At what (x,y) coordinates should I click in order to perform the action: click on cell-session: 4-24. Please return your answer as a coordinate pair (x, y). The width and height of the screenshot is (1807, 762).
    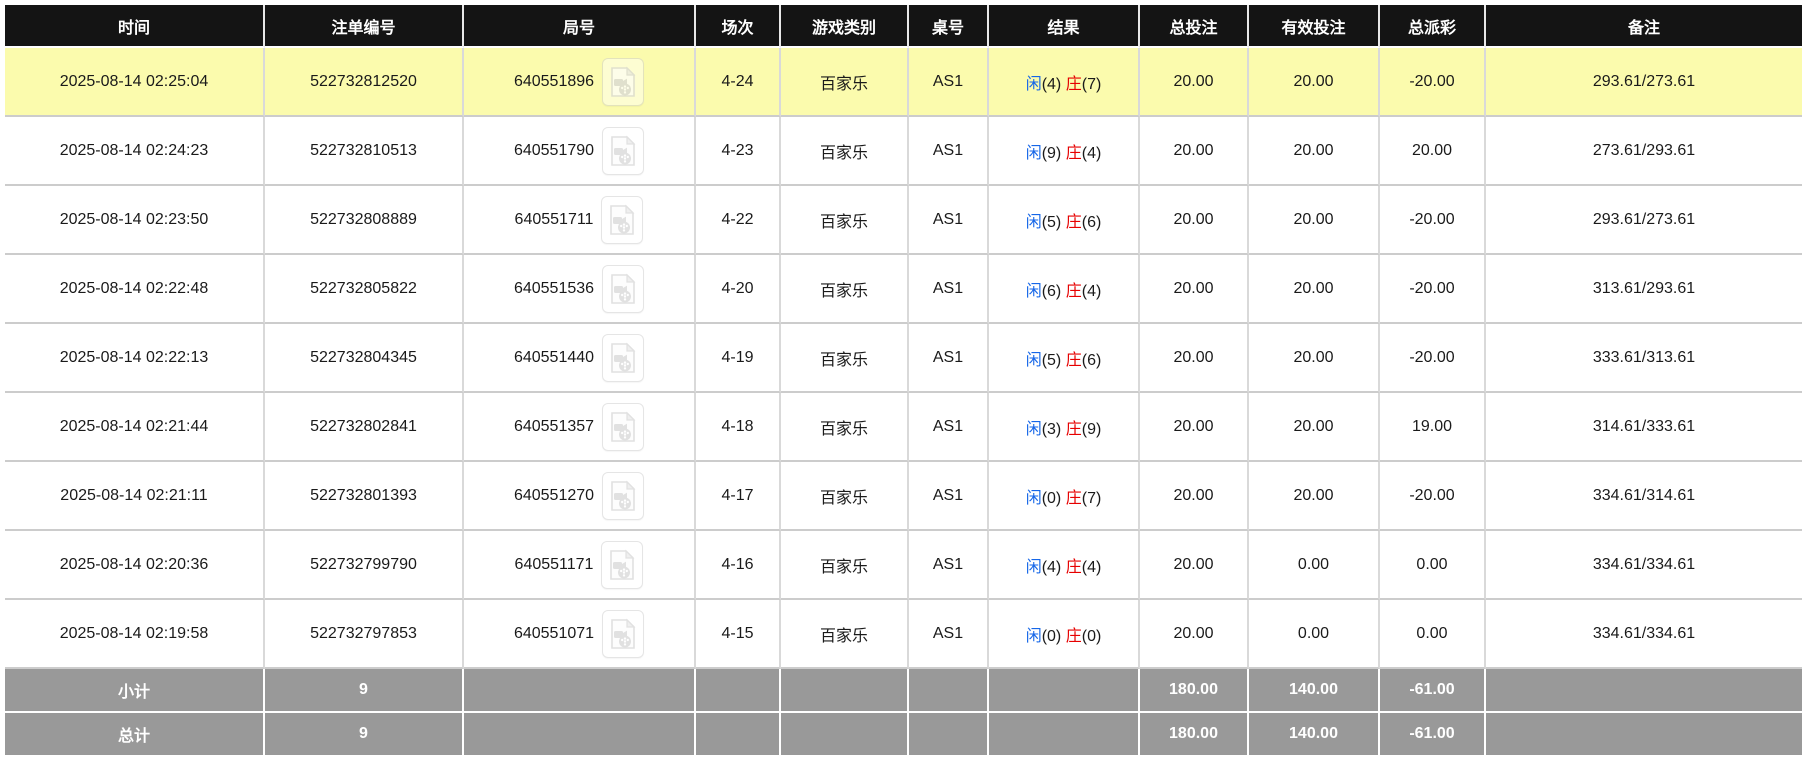
    Looking at the image, I should click on (738, 82).